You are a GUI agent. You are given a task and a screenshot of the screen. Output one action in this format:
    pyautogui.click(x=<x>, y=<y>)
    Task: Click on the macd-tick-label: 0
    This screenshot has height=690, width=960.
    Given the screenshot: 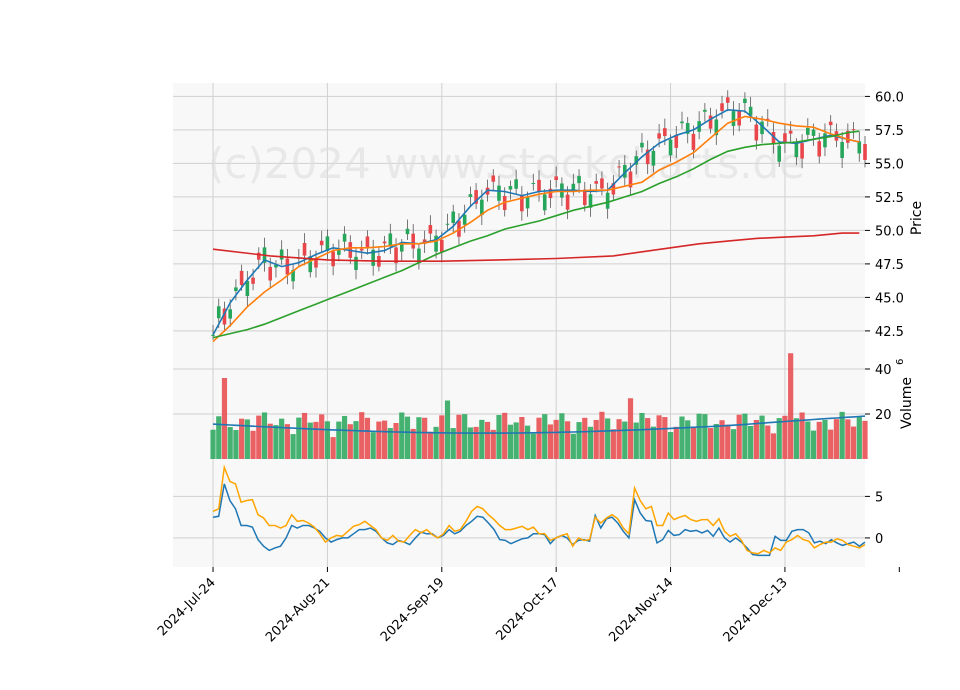 What is the action you would take?
    pyautogui.click(x=879, y=539)
    